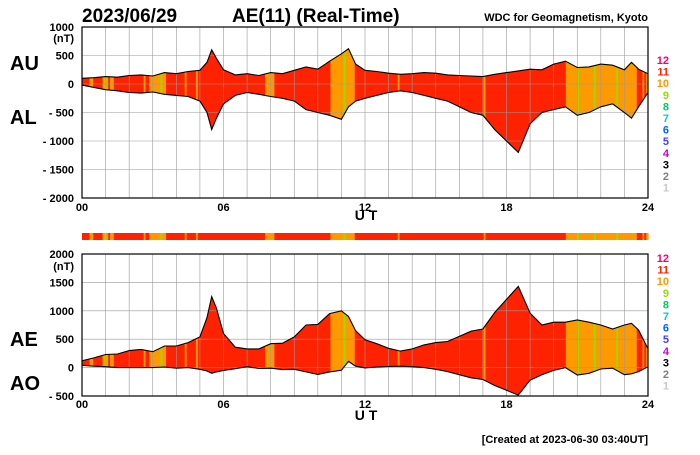  Describe the element at coordinates (666, 317) in the screenshot. I see `legend-level-7: 7` at that location.